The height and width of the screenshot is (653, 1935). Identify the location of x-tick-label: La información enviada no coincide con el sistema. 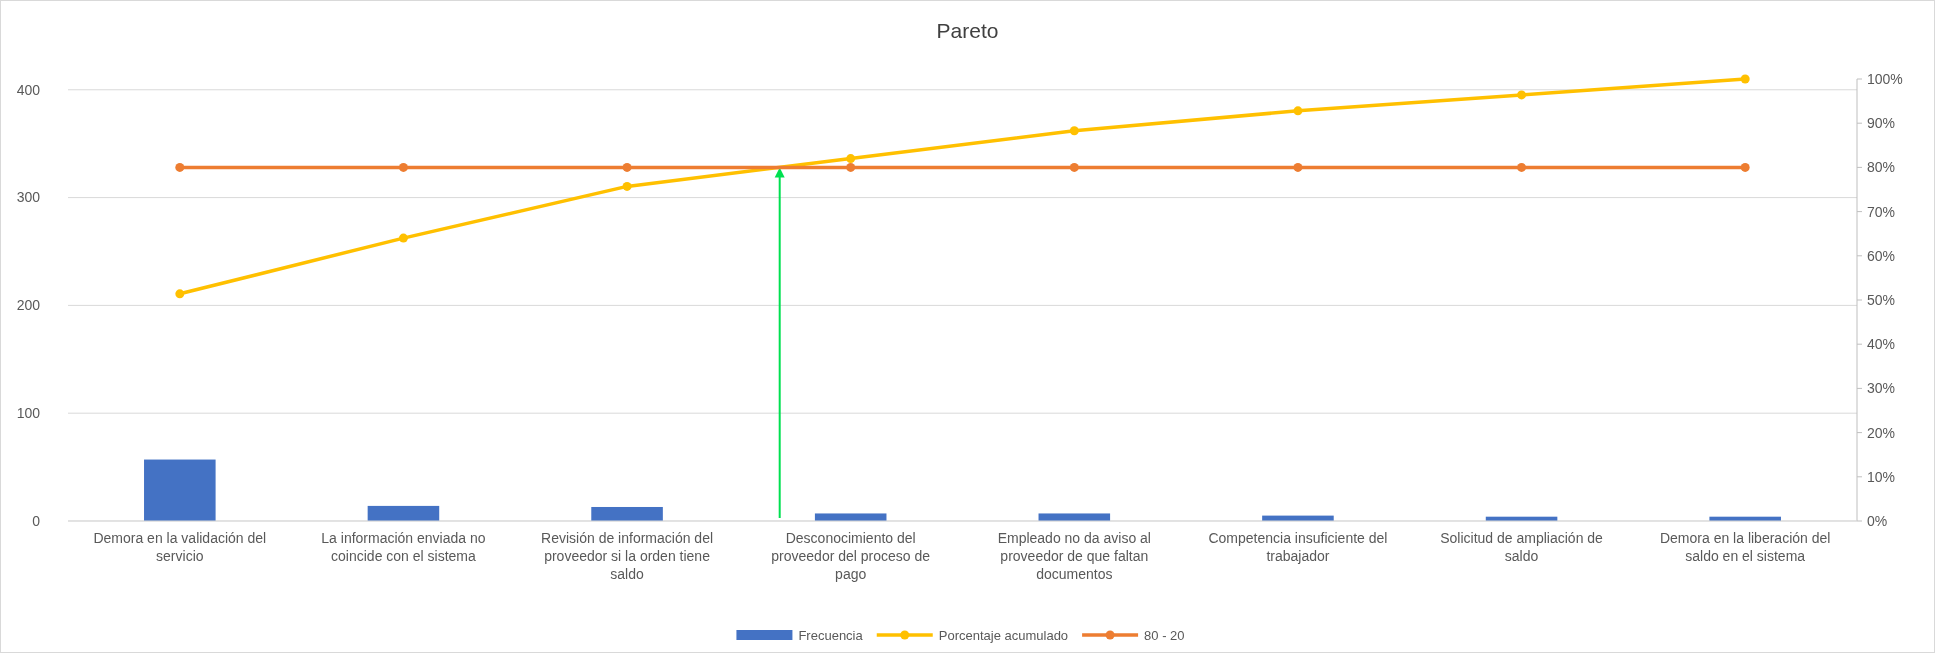
(403, 547).